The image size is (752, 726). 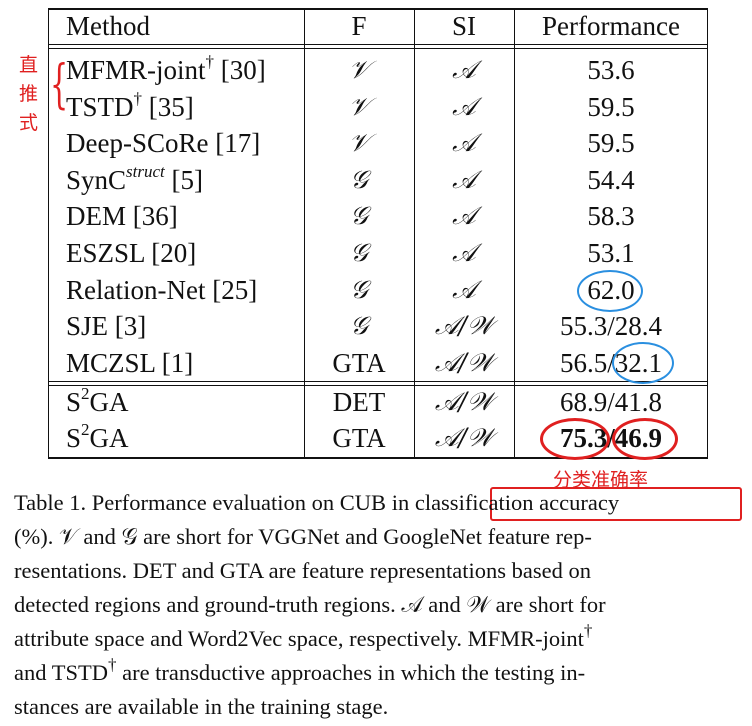 I want to click on method-cell: Relation-Net [25], so click(x=162, y=290).